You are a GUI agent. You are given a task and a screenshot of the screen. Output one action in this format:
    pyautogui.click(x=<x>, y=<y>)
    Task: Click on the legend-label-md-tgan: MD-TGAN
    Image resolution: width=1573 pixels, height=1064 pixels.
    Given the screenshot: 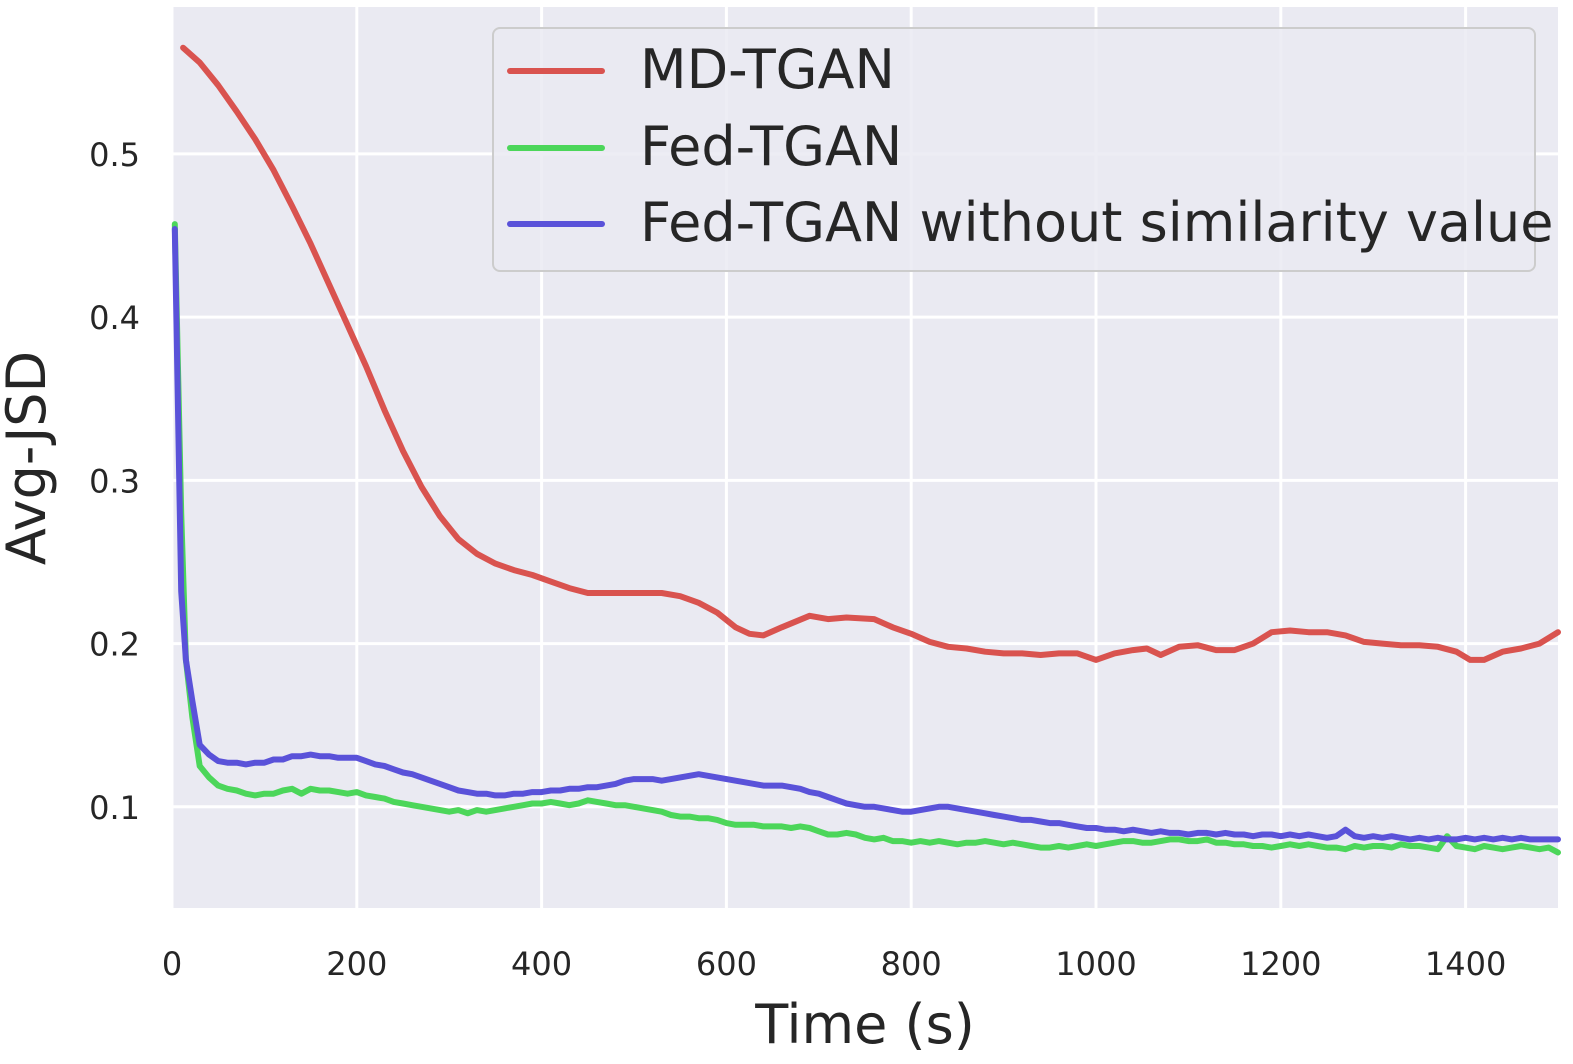 What is the action you would take?
    pyautogui.click(x=767, y=69)
    